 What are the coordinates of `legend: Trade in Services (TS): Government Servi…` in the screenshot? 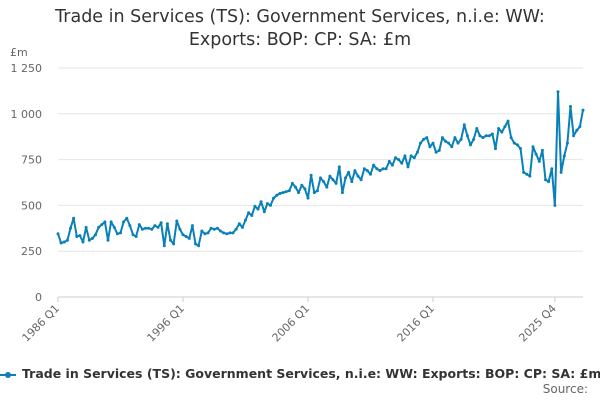 It's located at (300, 373).